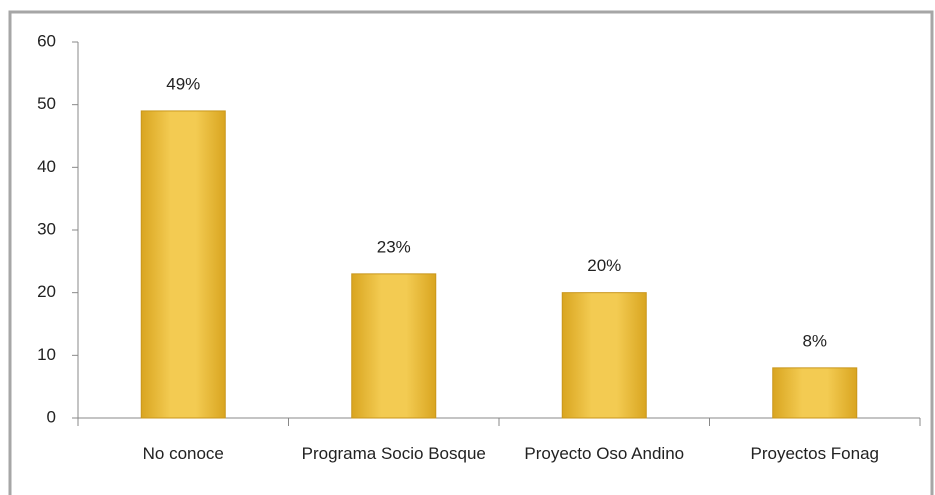 The image size is (935, 495). I want to click on y-tick-label: 60, so click(46, 40).